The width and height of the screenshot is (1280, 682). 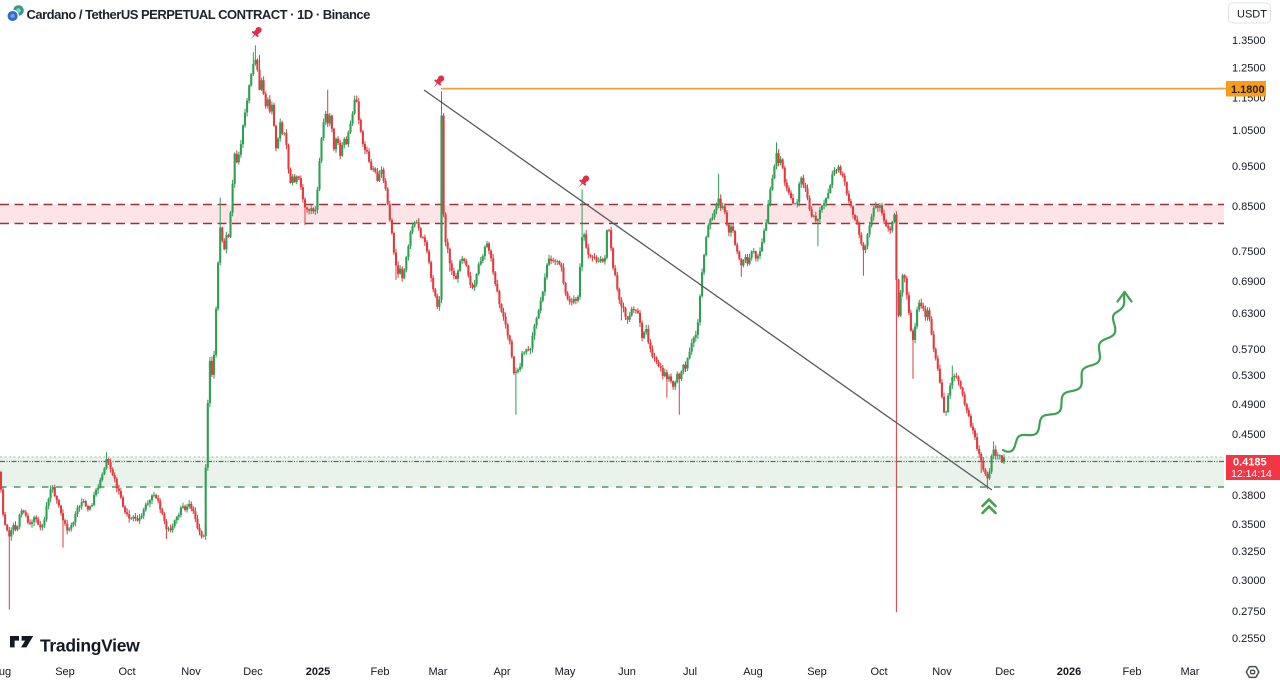 I want to click on svg-text: TradingView, so click(x=90, y=646).